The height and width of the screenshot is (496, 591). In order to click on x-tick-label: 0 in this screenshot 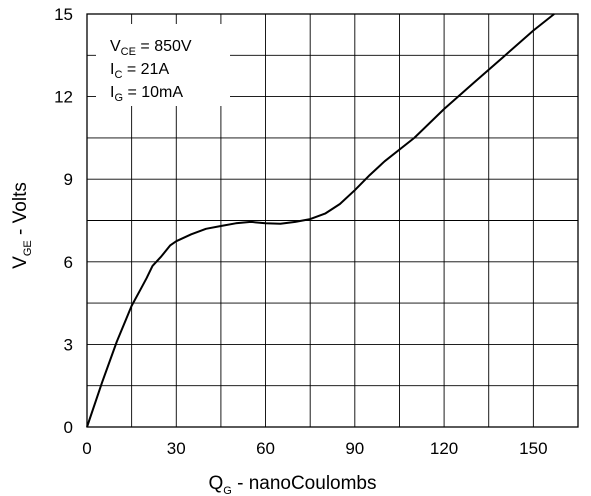, I will do `click(86, 448)`.